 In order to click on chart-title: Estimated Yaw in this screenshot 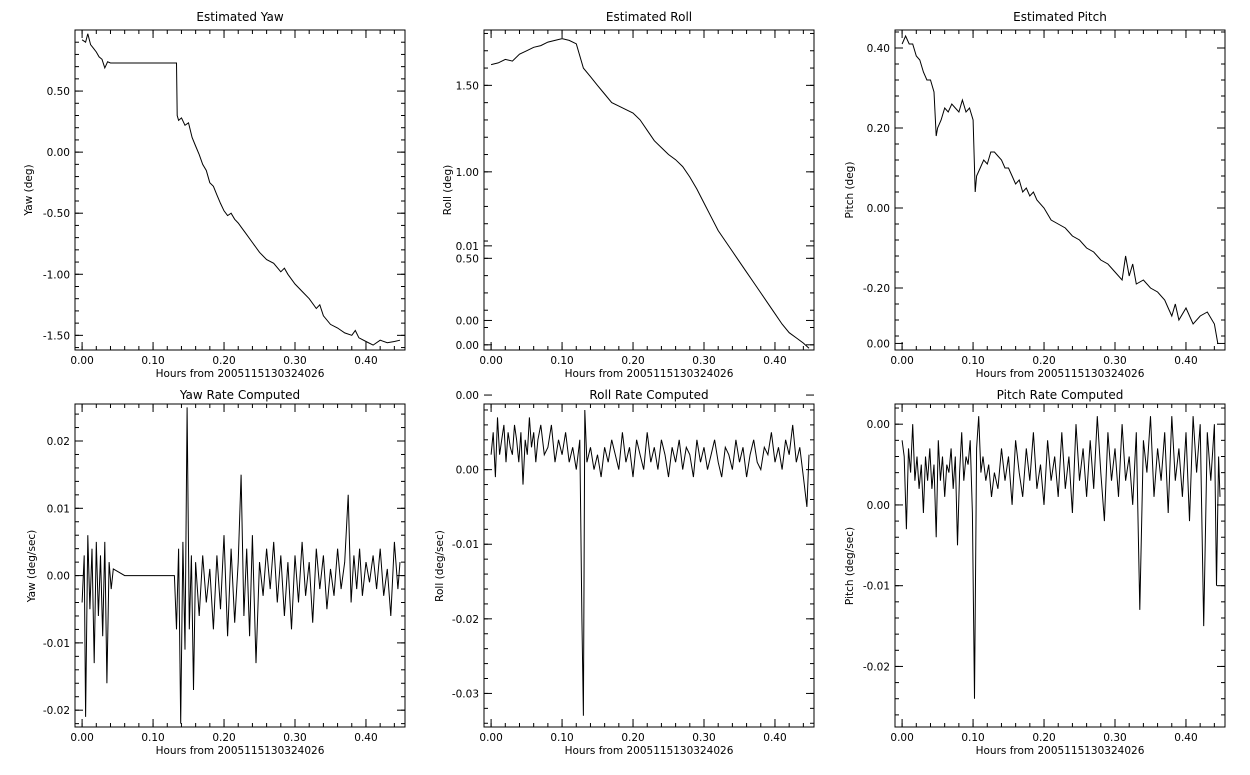, I will do `click(239, 17)`.